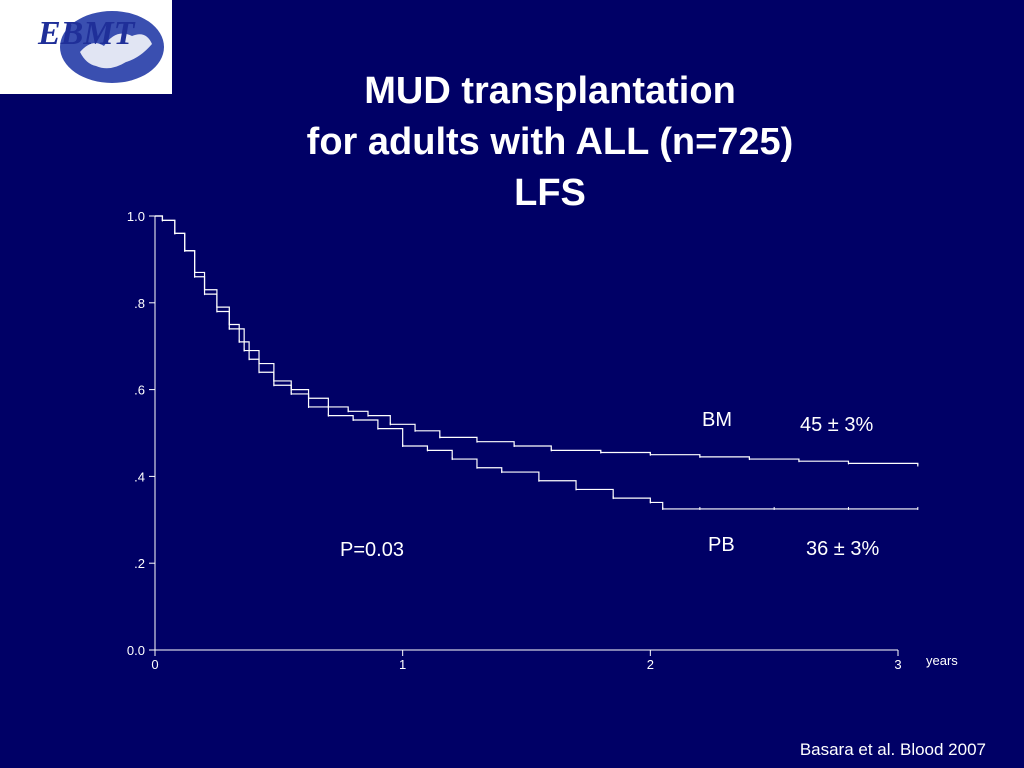 Image resolution: width=1024 pixels, height=768 pixels. I want to click on title-line-3: LFS, so click(550, 193).